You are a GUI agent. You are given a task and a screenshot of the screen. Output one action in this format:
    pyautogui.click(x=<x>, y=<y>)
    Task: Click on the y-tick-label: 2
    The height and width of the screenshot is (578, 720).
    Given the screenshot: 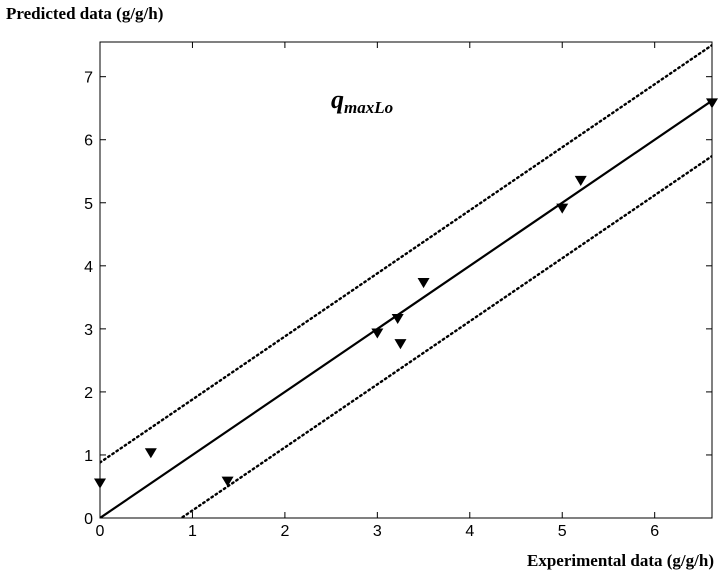 What is the action you would take?
    pyautogui.click(x=88, y=393)
    